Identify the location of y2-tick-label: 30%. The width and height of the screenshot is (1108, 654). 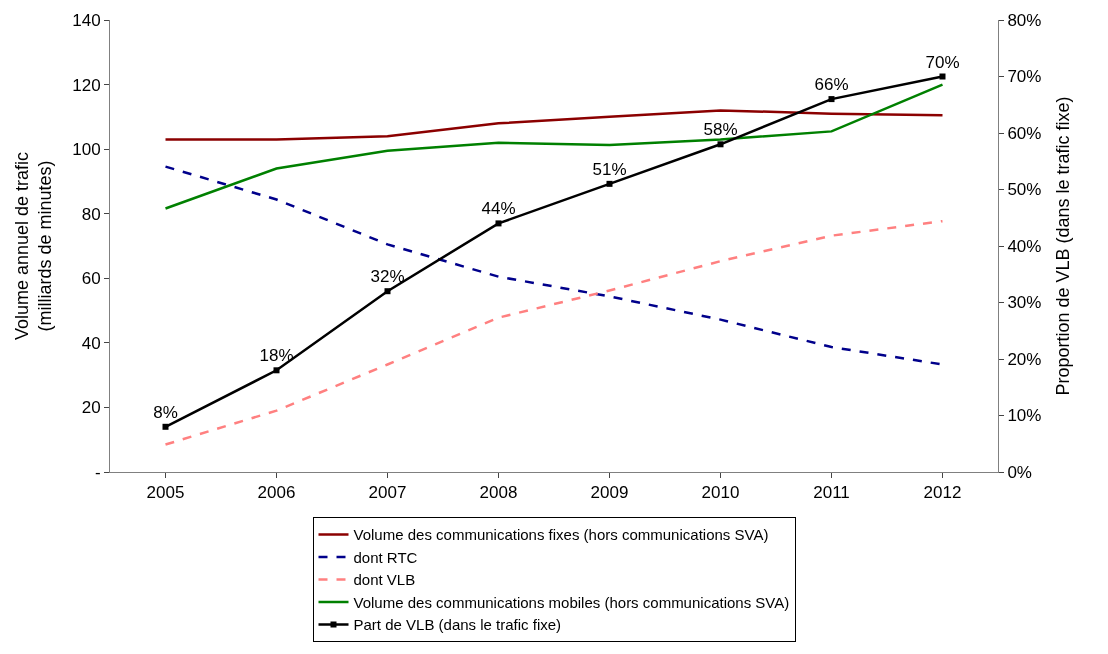
(1024, 303).